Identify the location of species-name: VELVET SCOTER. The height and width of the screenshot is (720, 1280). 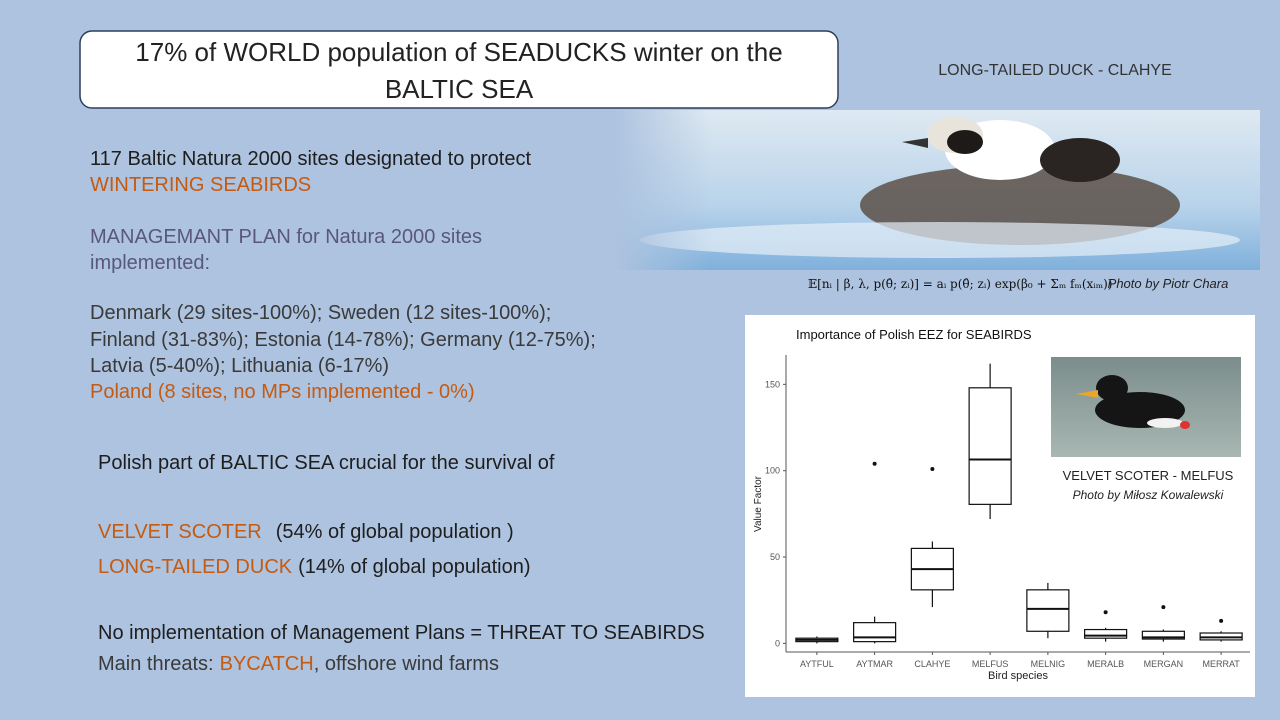
(180, 532).